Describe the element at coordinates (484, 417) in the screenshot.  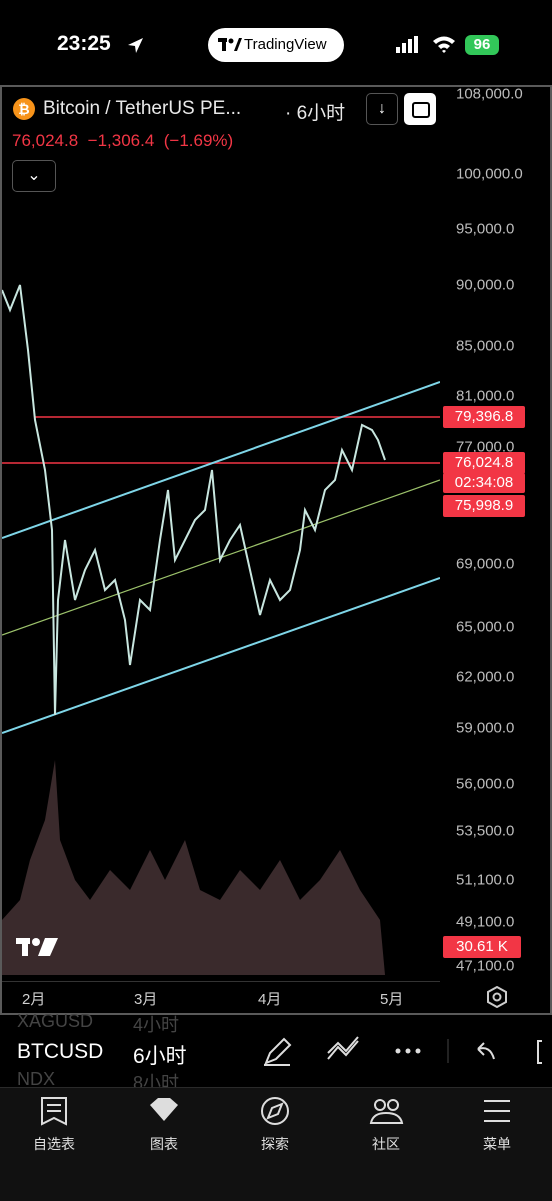
I see `price-badge: 79,396.8` at that location.